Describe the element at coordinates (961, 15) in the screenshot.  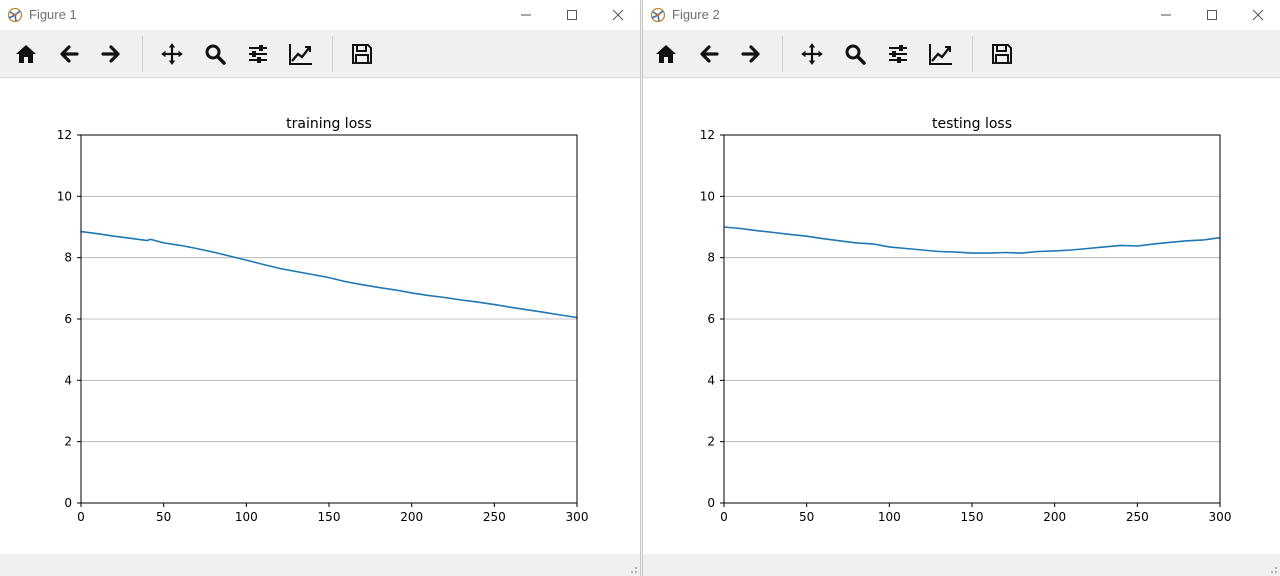
I see `title-bar: Figure 2` at that location.